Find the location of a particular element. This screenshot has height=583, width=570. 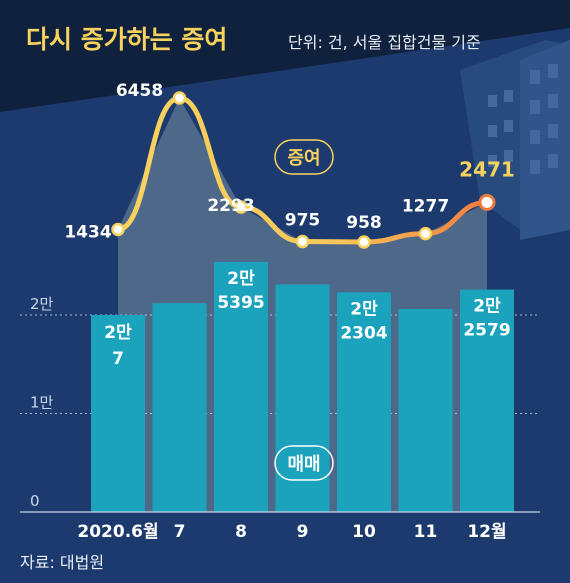

x-tick-label: 9 is located at coordinates (303, 532).